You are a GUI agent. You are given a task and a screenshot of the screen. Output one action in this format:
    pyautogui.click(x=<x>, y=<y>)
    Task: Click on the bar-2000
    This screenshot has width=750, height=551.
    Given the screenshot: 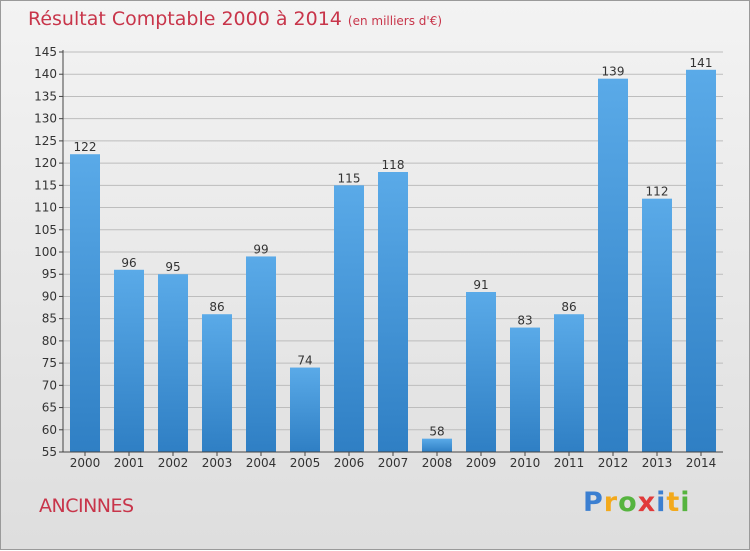 What is the action you would take?
    pyautogui.click(x=85, y=303)
    